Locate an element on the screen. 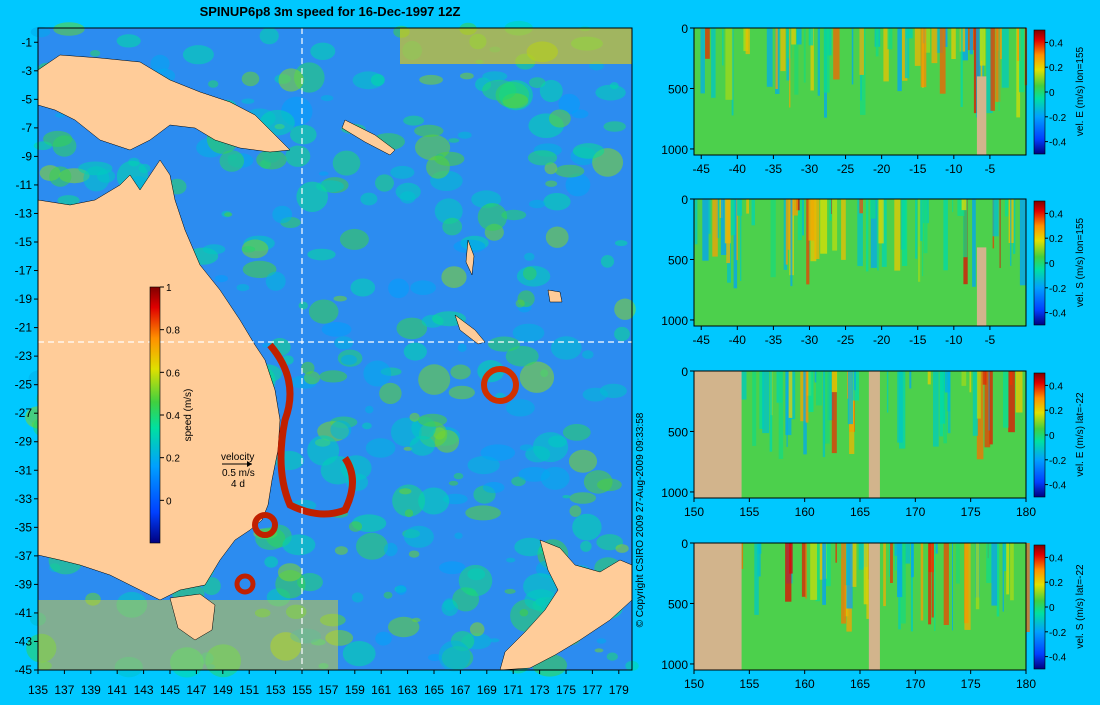 The height and width of the screenshot is (705, 1100). map-x-tick-label: 157 is located at coordinates (328, 690).